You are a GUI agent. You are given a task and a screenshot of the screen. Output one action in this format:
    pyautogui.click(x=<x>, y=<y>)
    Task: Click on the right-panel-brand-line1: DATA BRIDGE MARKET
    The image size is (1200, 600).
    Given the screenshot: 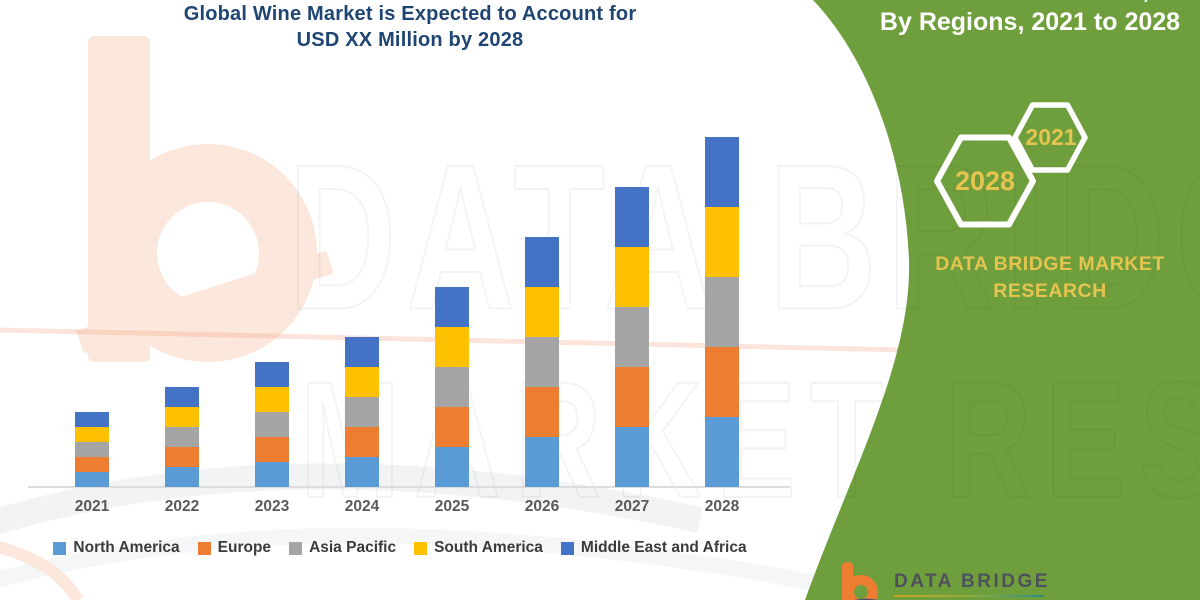 What is the action you would take?
    pyautogui.click(x=1050, y=264)
    